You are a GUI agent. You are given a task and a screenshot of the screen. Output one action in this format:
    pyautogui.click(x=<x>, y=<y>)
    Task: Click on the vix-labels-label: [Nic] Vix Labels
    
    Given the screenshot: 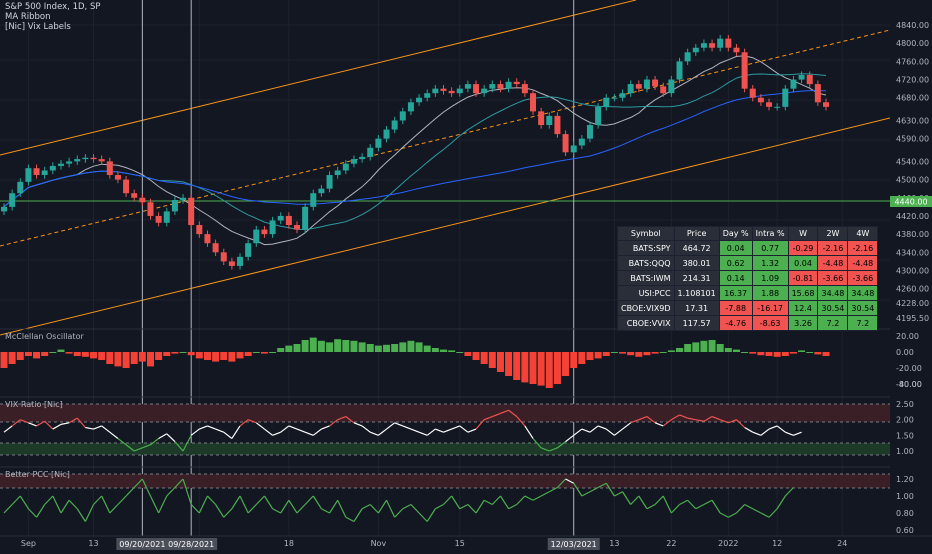 What is the action you would take?
    pyautogui.click(x=38, y=27)
    